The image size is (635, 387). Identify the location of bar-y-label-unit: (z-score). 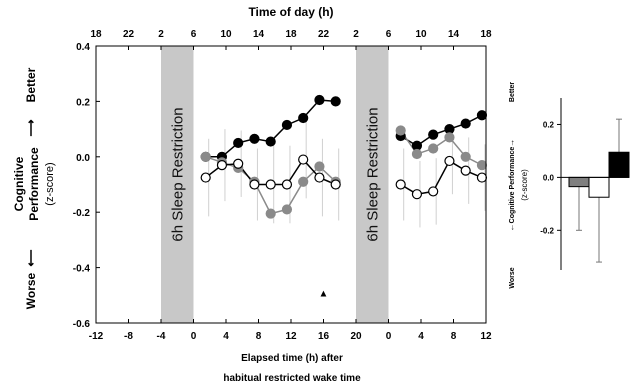
(524, 185).